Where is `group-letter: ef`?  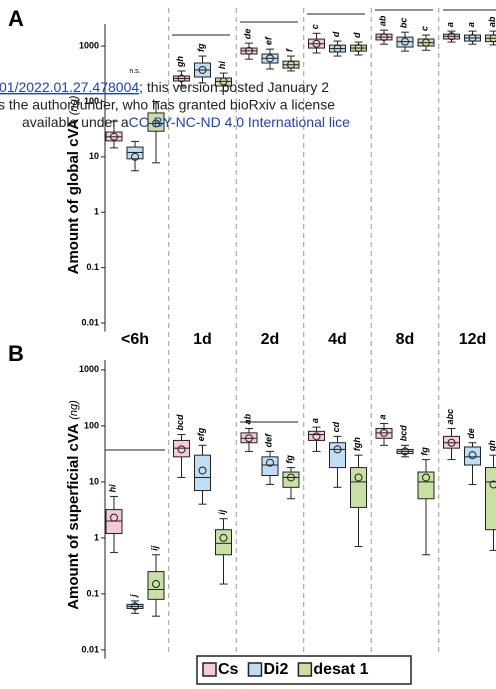 group-letter: ef is located at coordinates (268, 40).